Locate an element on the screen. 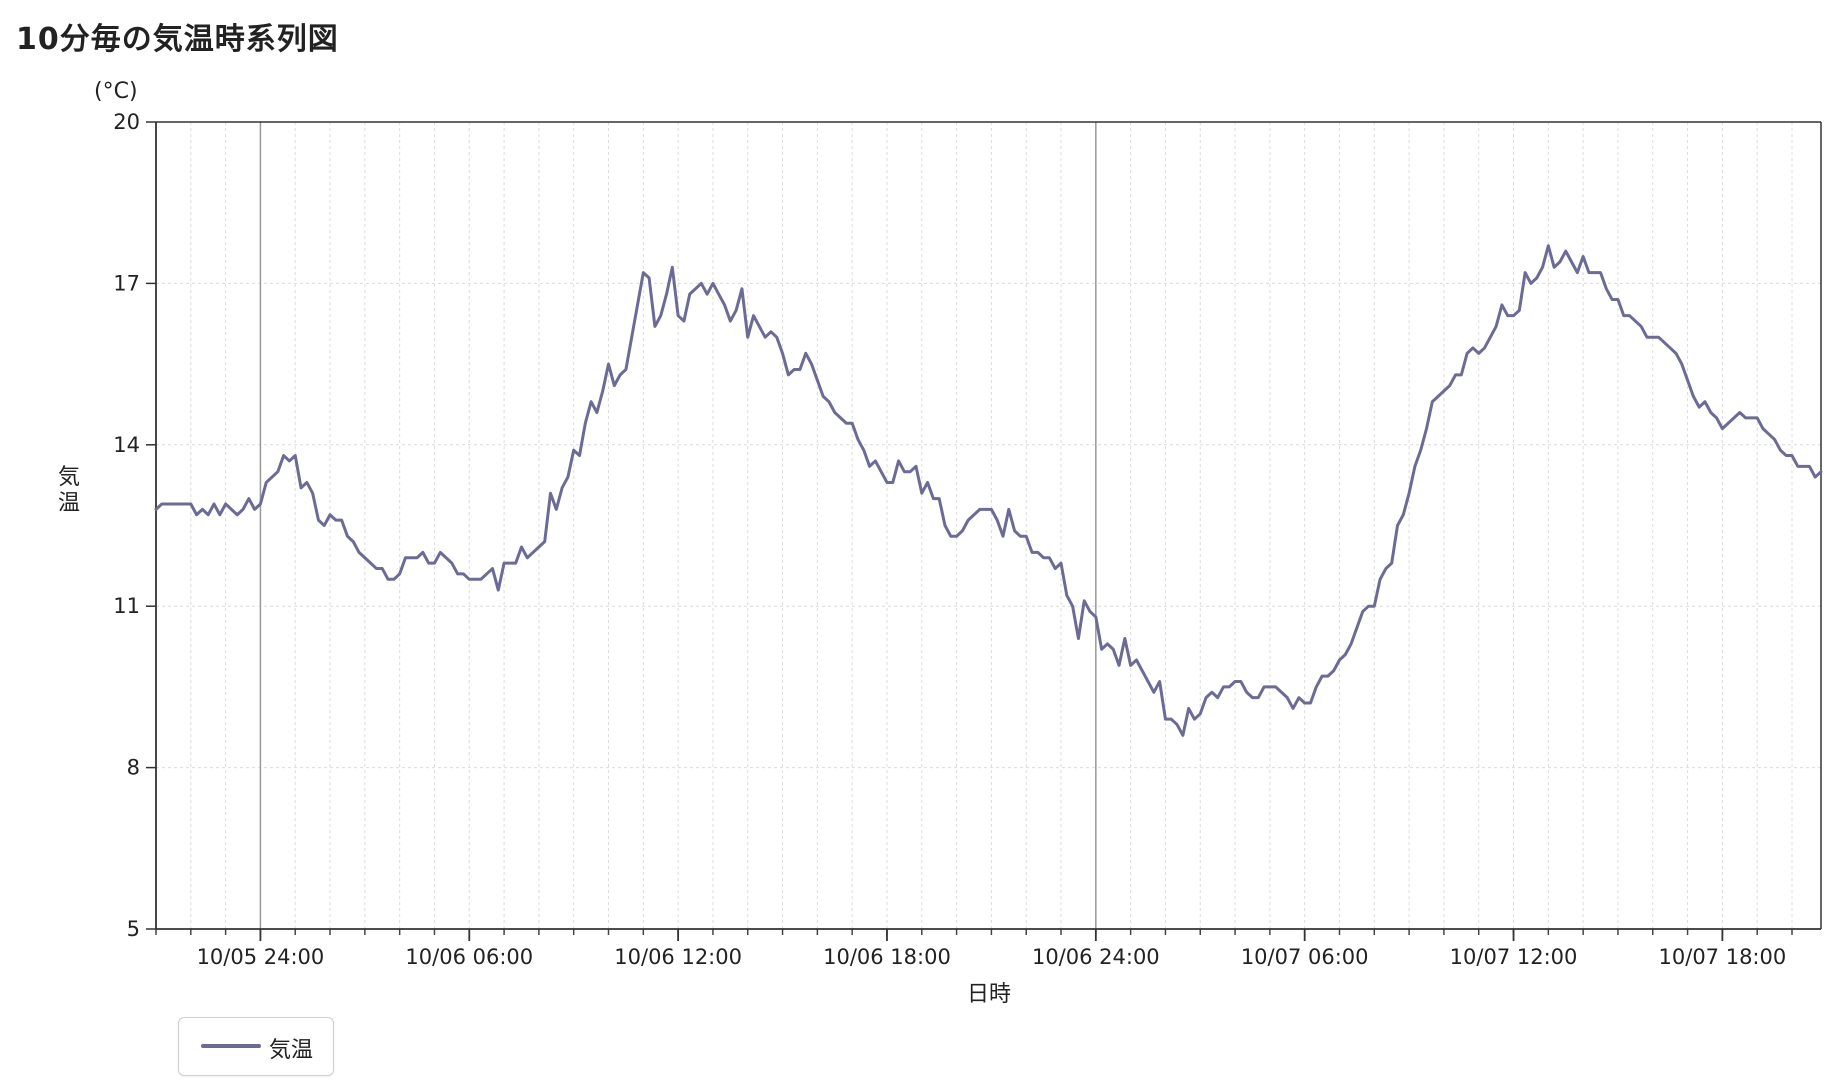 This screenshot has height=1092, width=1836. x-tick-label: 10/06 06:00 is located at coordinates (469, 957).